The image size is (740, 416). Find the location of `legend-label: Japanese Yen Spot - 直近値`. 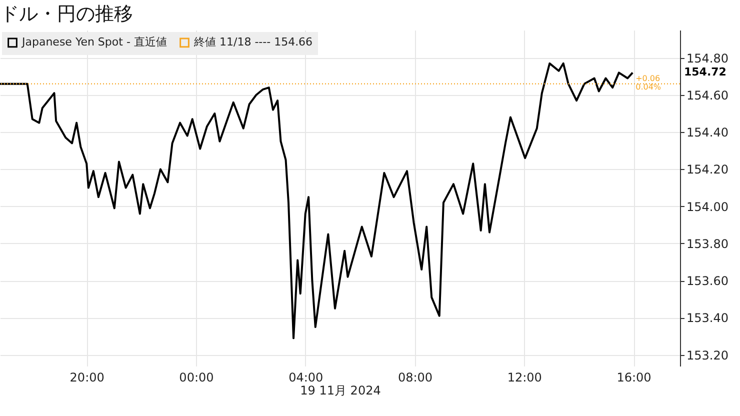

legend-label: Japanese Yen Spot - 直近値 is located at coordinates (94, 42).